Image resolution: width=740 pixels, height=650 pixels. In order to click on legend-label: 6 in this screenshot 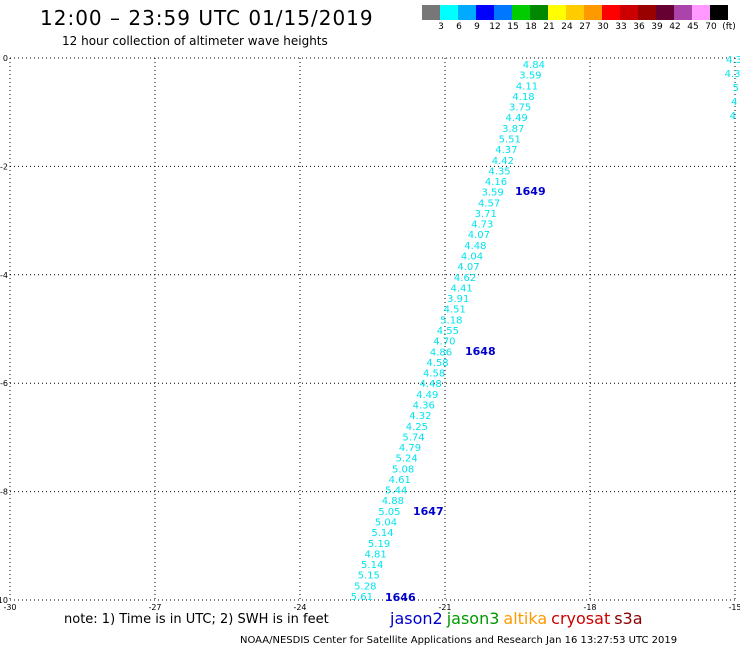, I will do `click(459, 27)`.